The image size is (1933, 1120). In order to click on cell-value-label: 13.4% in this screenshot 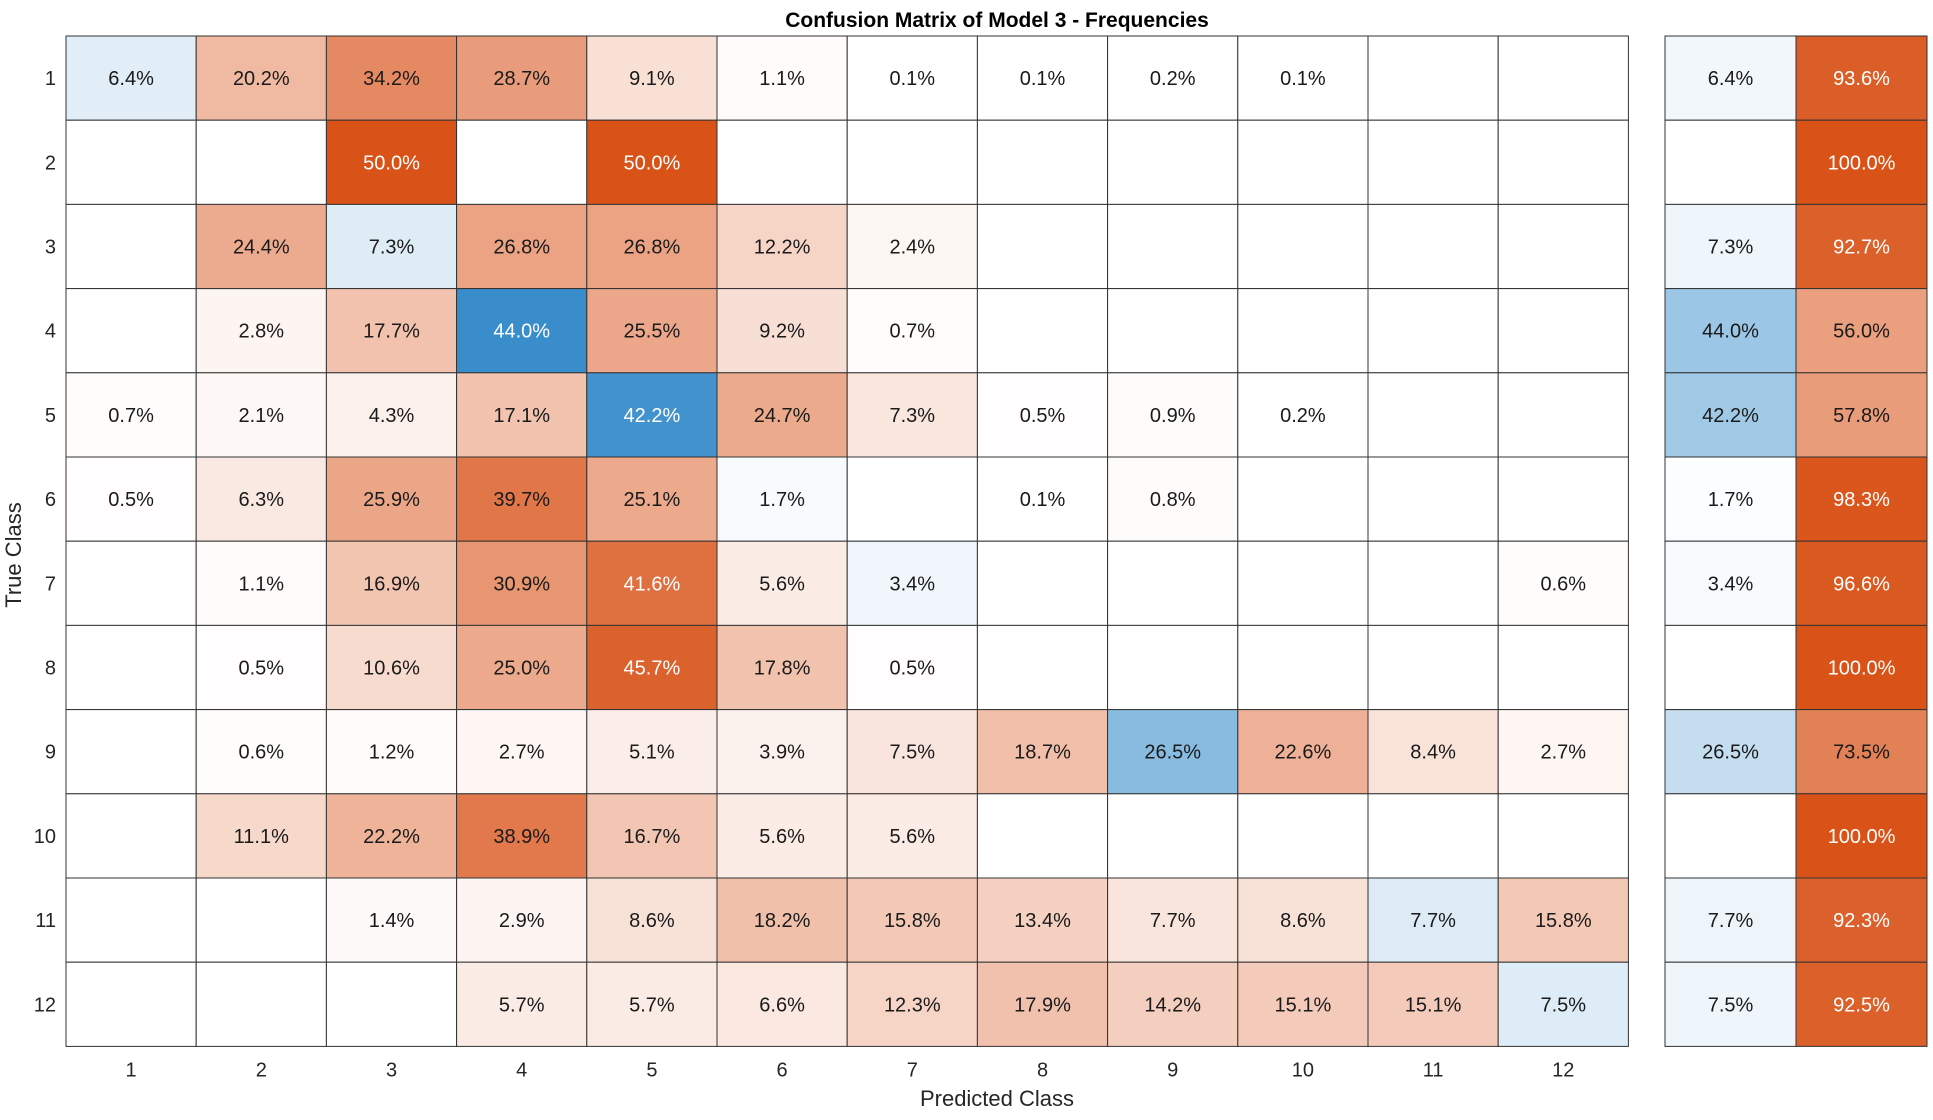, I will do `click(1042, 921)`.